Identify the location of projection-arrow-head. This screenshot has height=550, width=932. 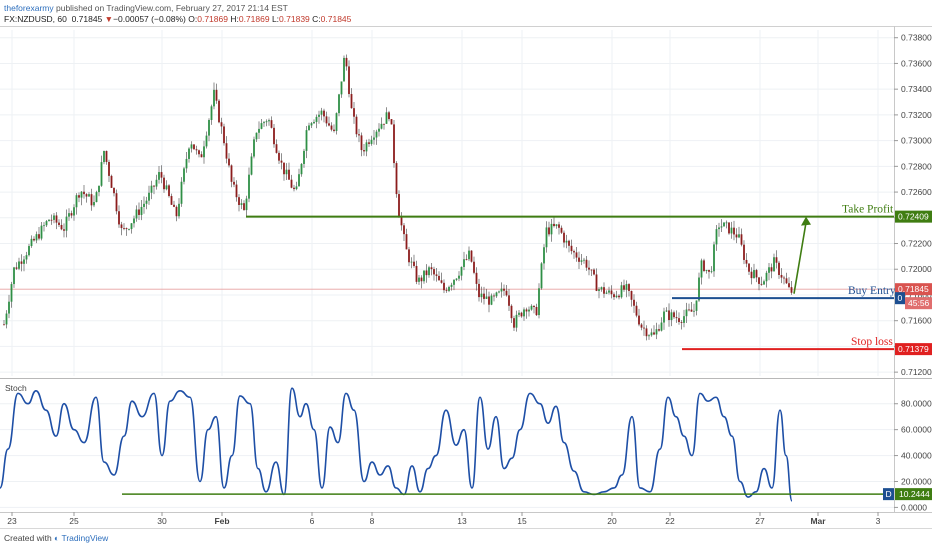
(806, 221).